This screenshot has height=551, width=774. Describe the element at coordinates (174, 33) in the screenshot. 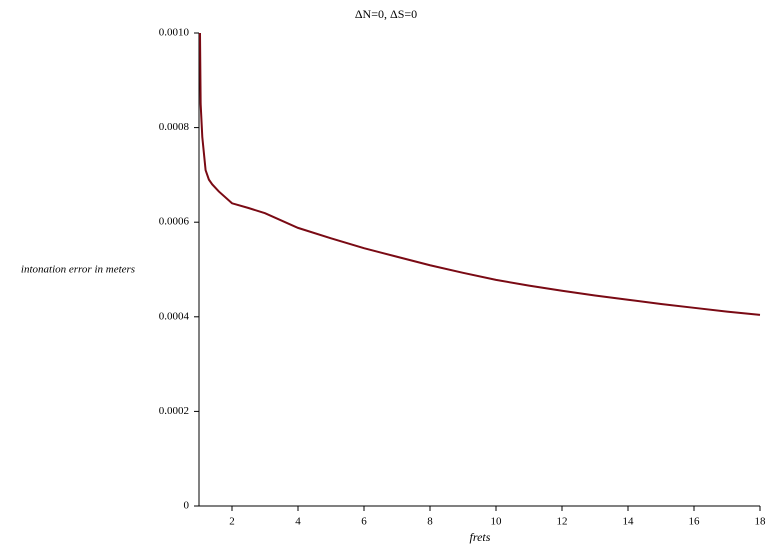

I see `y-tick-label: 0.0010` at that location.